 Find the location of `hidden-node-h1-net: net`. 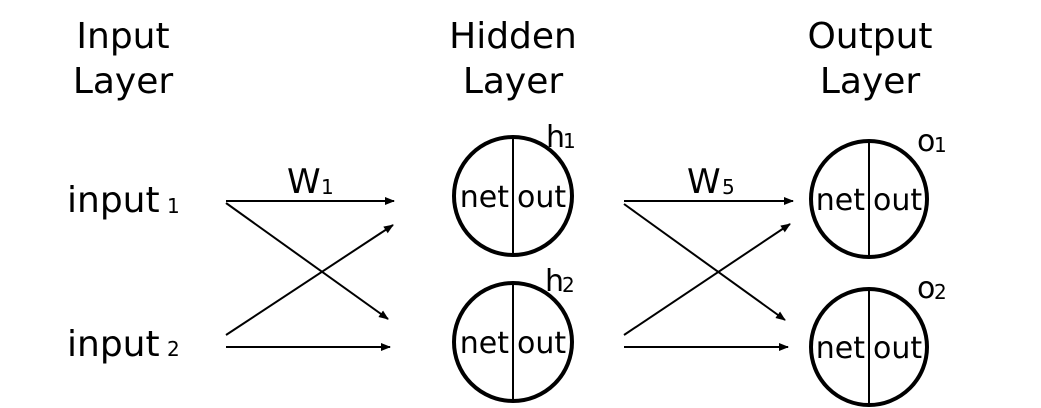

hidden-node-h1-net: net is located at coordinates (484, 197).